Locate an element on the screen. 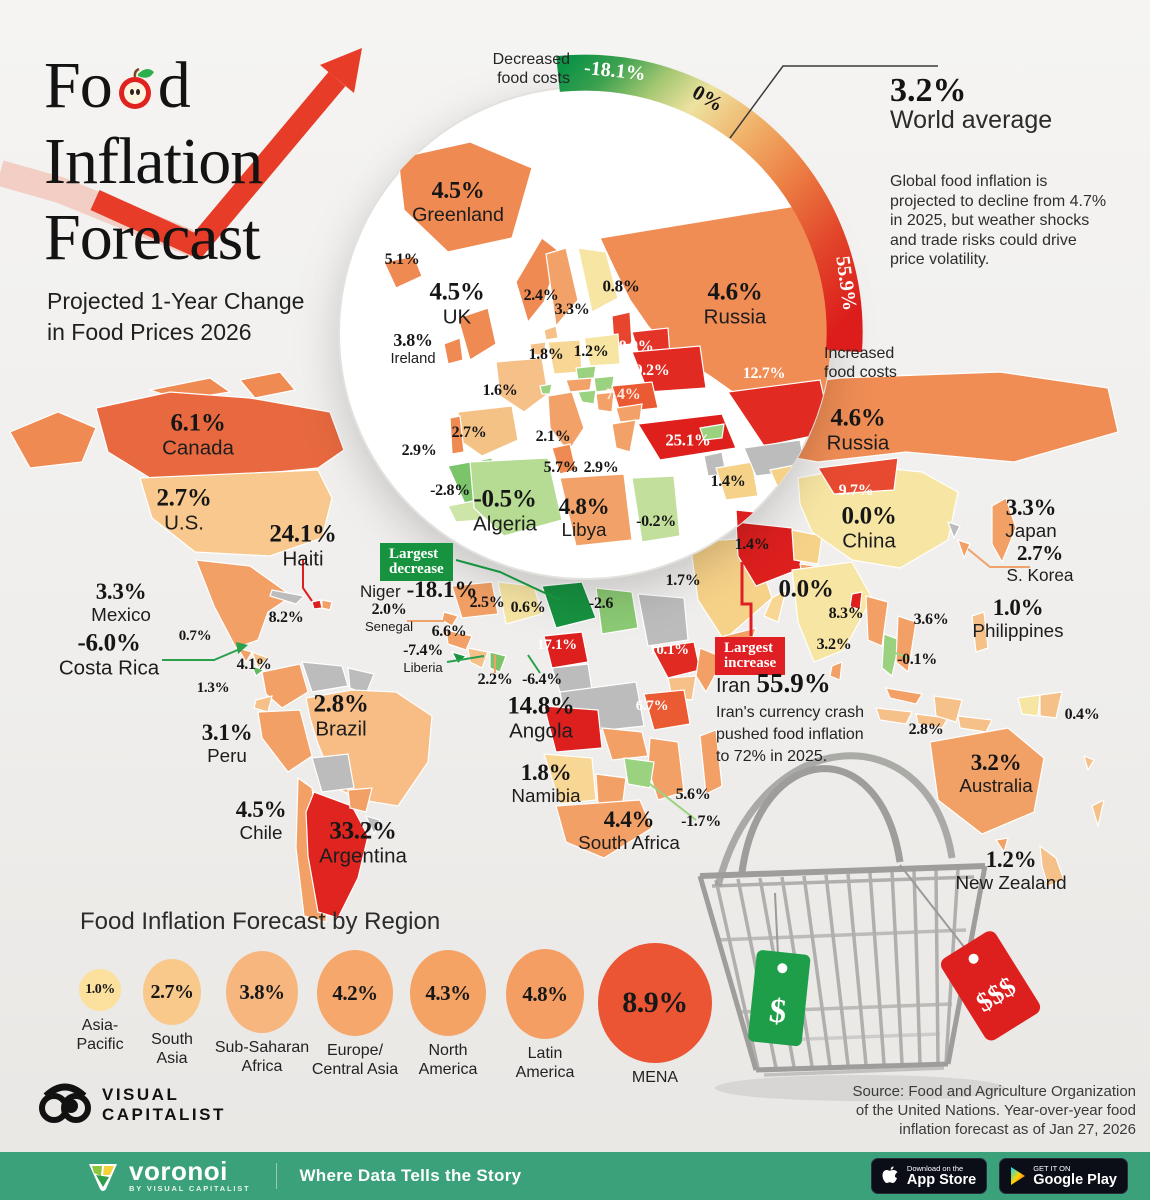  country-label: 2.4% is located at coordinates (541, 296).